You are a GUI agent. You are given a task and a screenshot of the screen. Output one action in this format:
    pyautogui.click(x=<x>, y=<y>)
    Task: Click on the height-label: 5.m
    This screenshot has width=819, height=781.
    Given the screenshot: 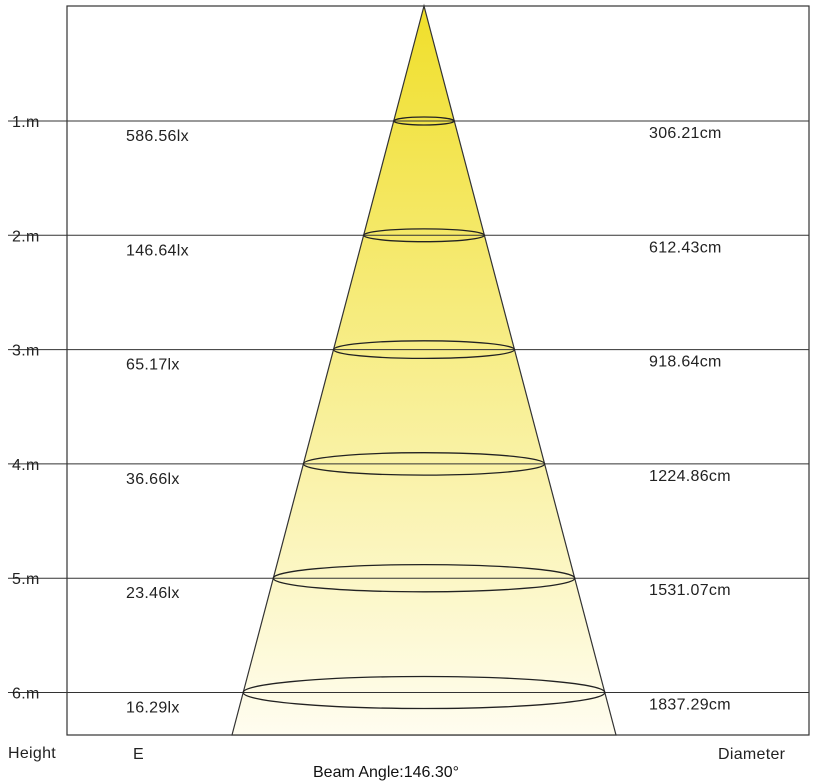 What is the action you would take?
    pyautogui.click(x=26, y=579)
    